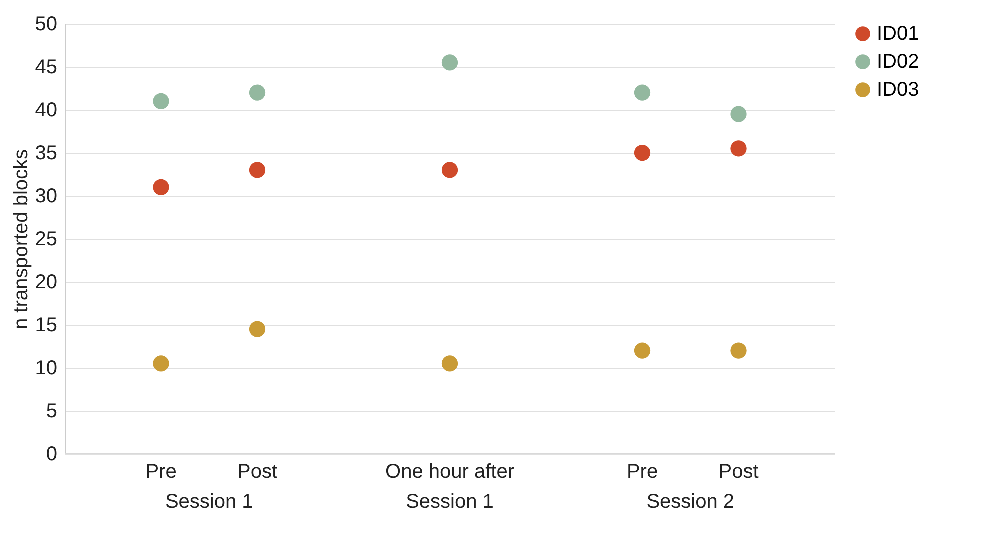 This screenshot has height=547, width=982. I want to click on y-tick-label: 45, so click(46, 67).